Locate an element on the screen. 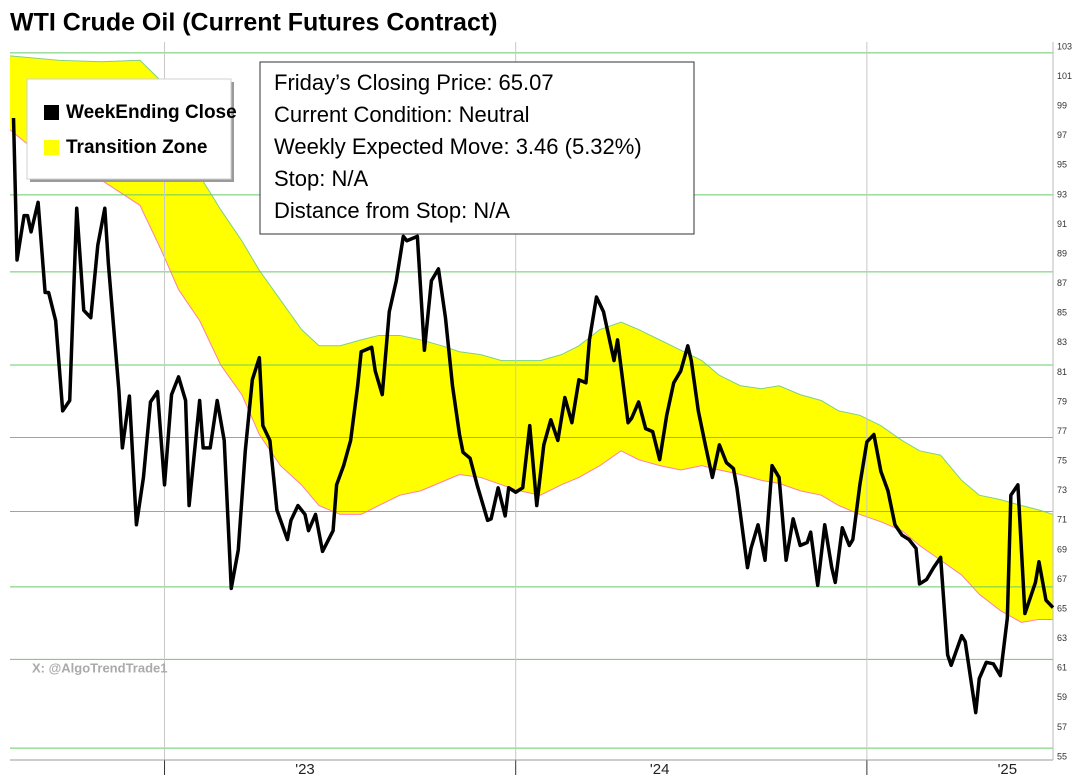 Image resolution: width=1079 pixels, height=781 pixels. y-tick-label: 65 is located at coordinates (1062, 608).